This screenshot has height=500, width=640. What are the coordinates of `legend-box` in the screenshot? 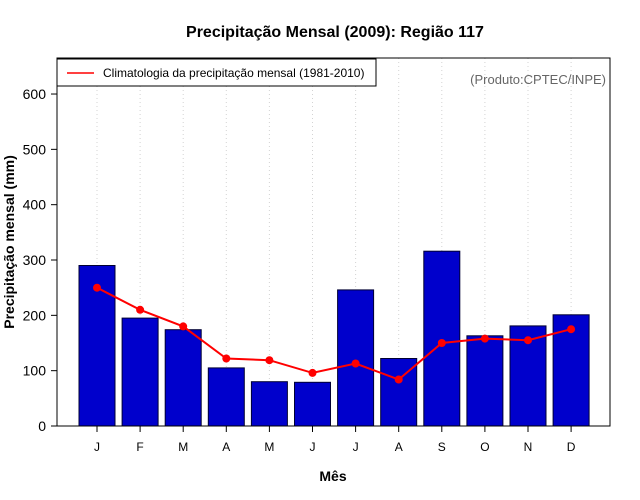 It's located at (216, 72).